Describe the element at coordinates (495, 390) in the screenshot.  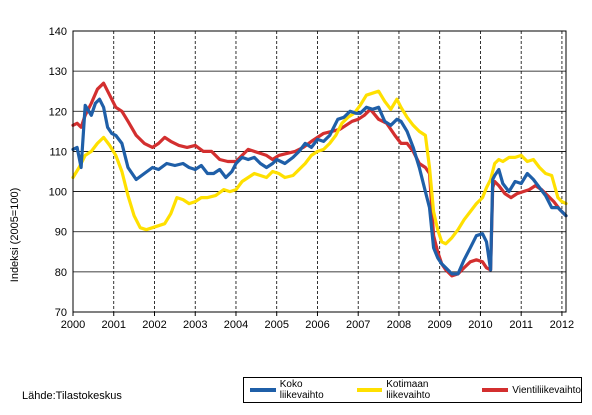
I see `legend-swatch-vienti` at that location.